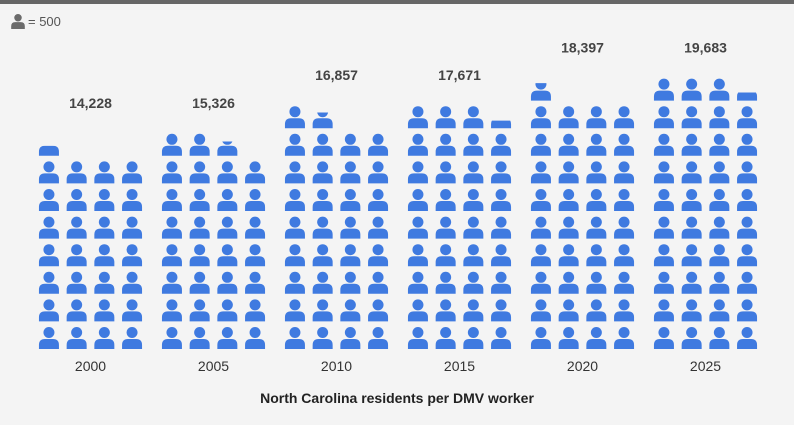 This screenshot has width=794, height=425. I want to click on x-tick-label: 2015, so click(459, 366).